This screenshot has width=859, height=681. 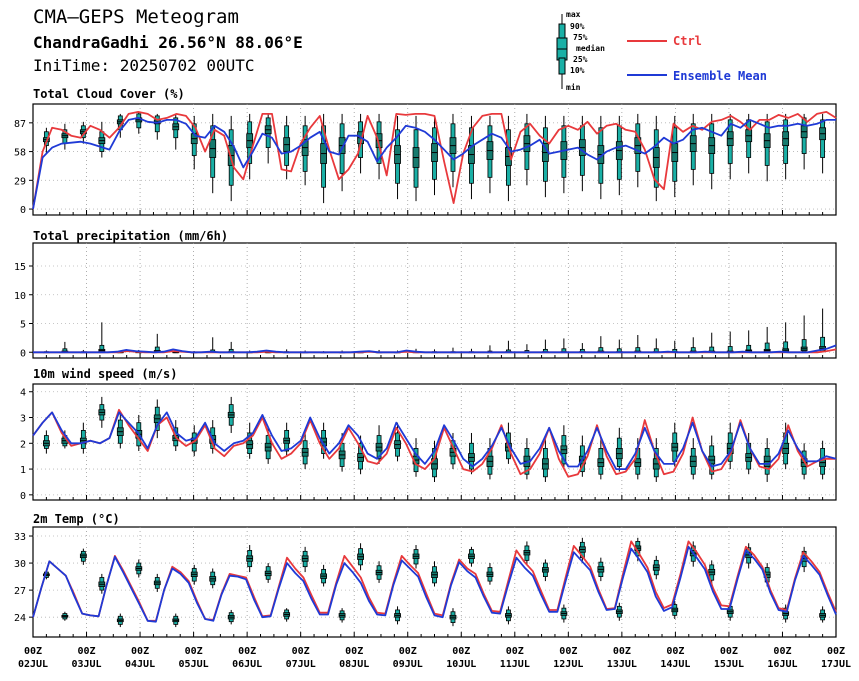 What do you see at coordinates (562, 66) in the screenshot?
I see `legend-box-lower` at bounding box center [562, 66].